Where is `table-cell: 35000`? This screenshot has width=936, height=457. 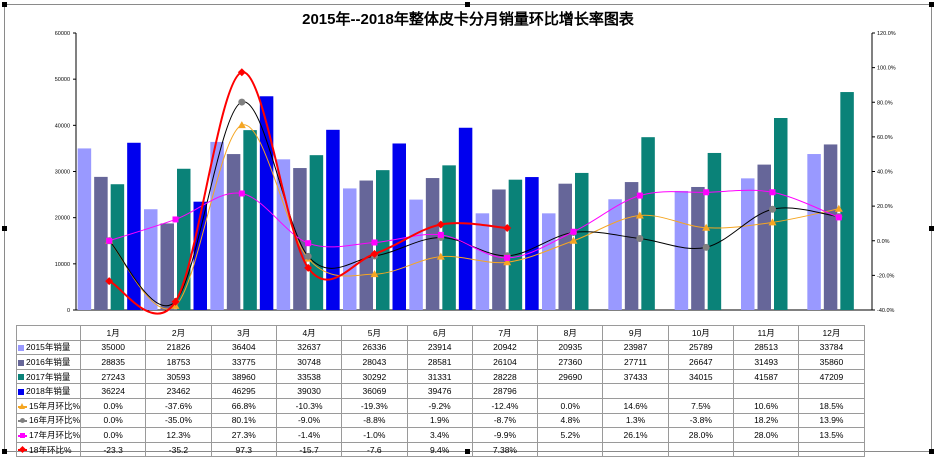 table-cell: 35000 is located at coordinates (113, 347).